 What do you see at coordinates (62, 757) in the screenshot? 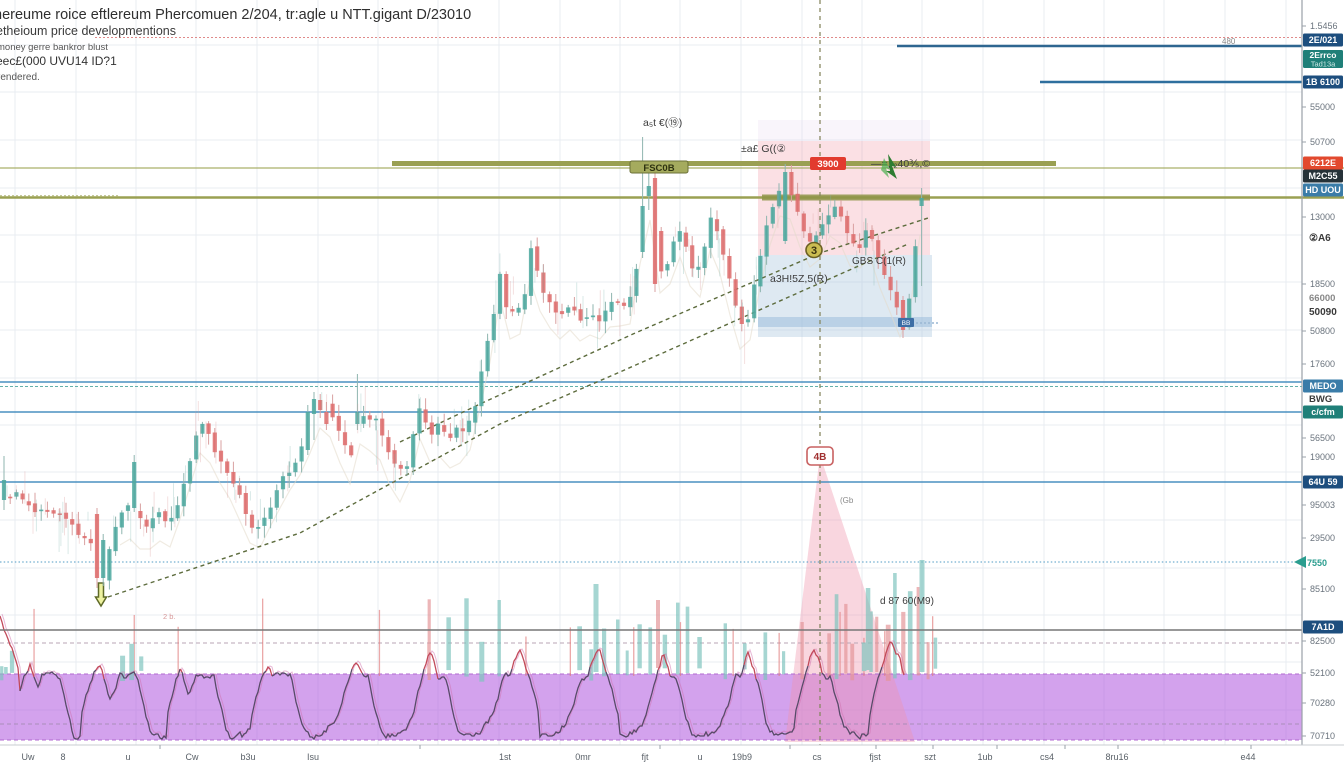
I see `svg-text: 8` at bounding box center [62, 757].